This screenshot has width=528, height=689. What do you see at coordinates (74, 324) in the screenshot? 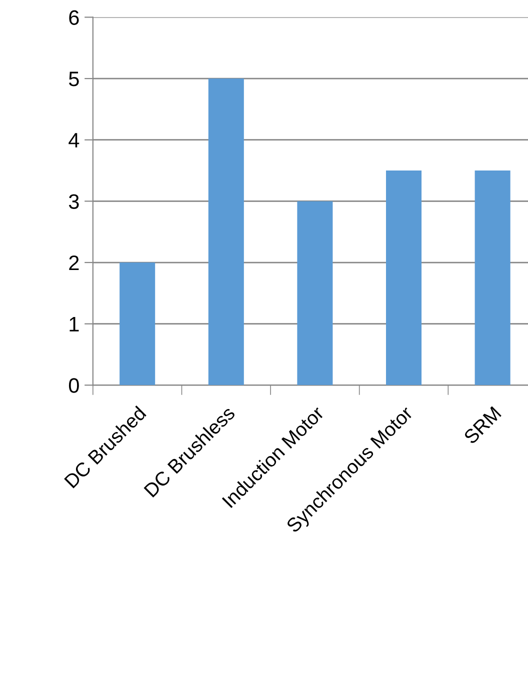
I see `y-tick-label: 1` at bounding box center [74, 324].